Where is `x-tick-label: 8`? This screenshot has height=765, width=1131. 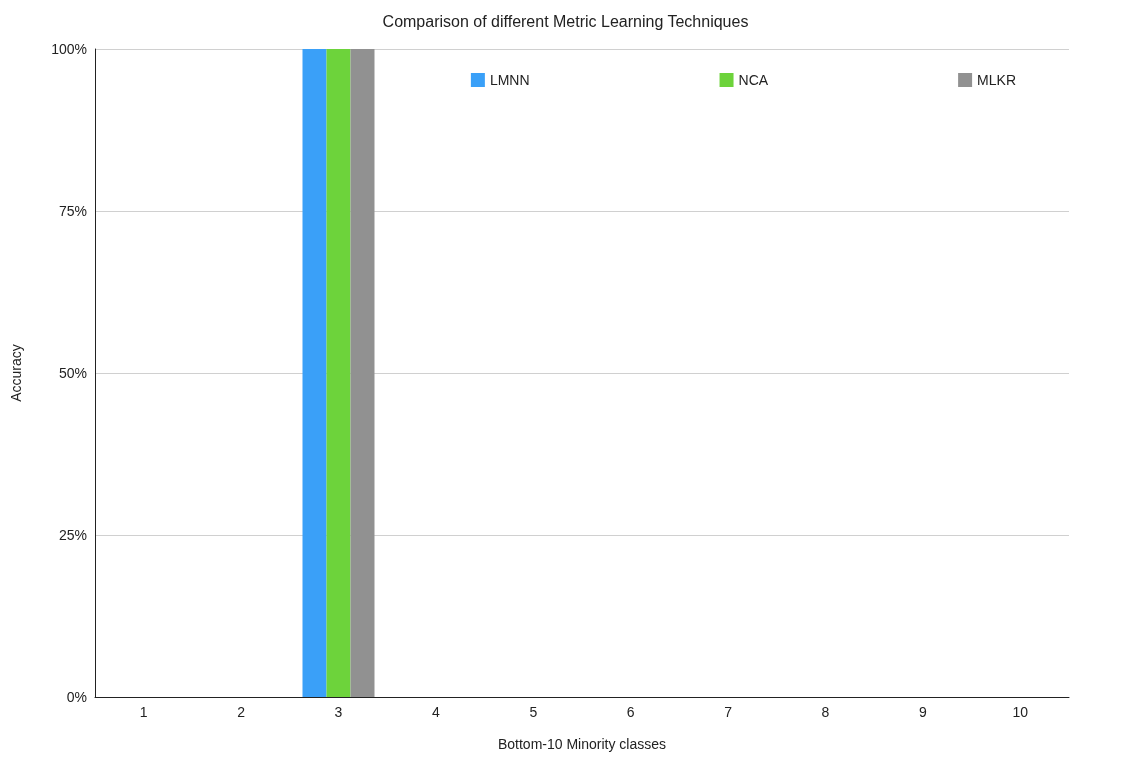
x-tick-label: 8 is located at coordinates (825, 712).